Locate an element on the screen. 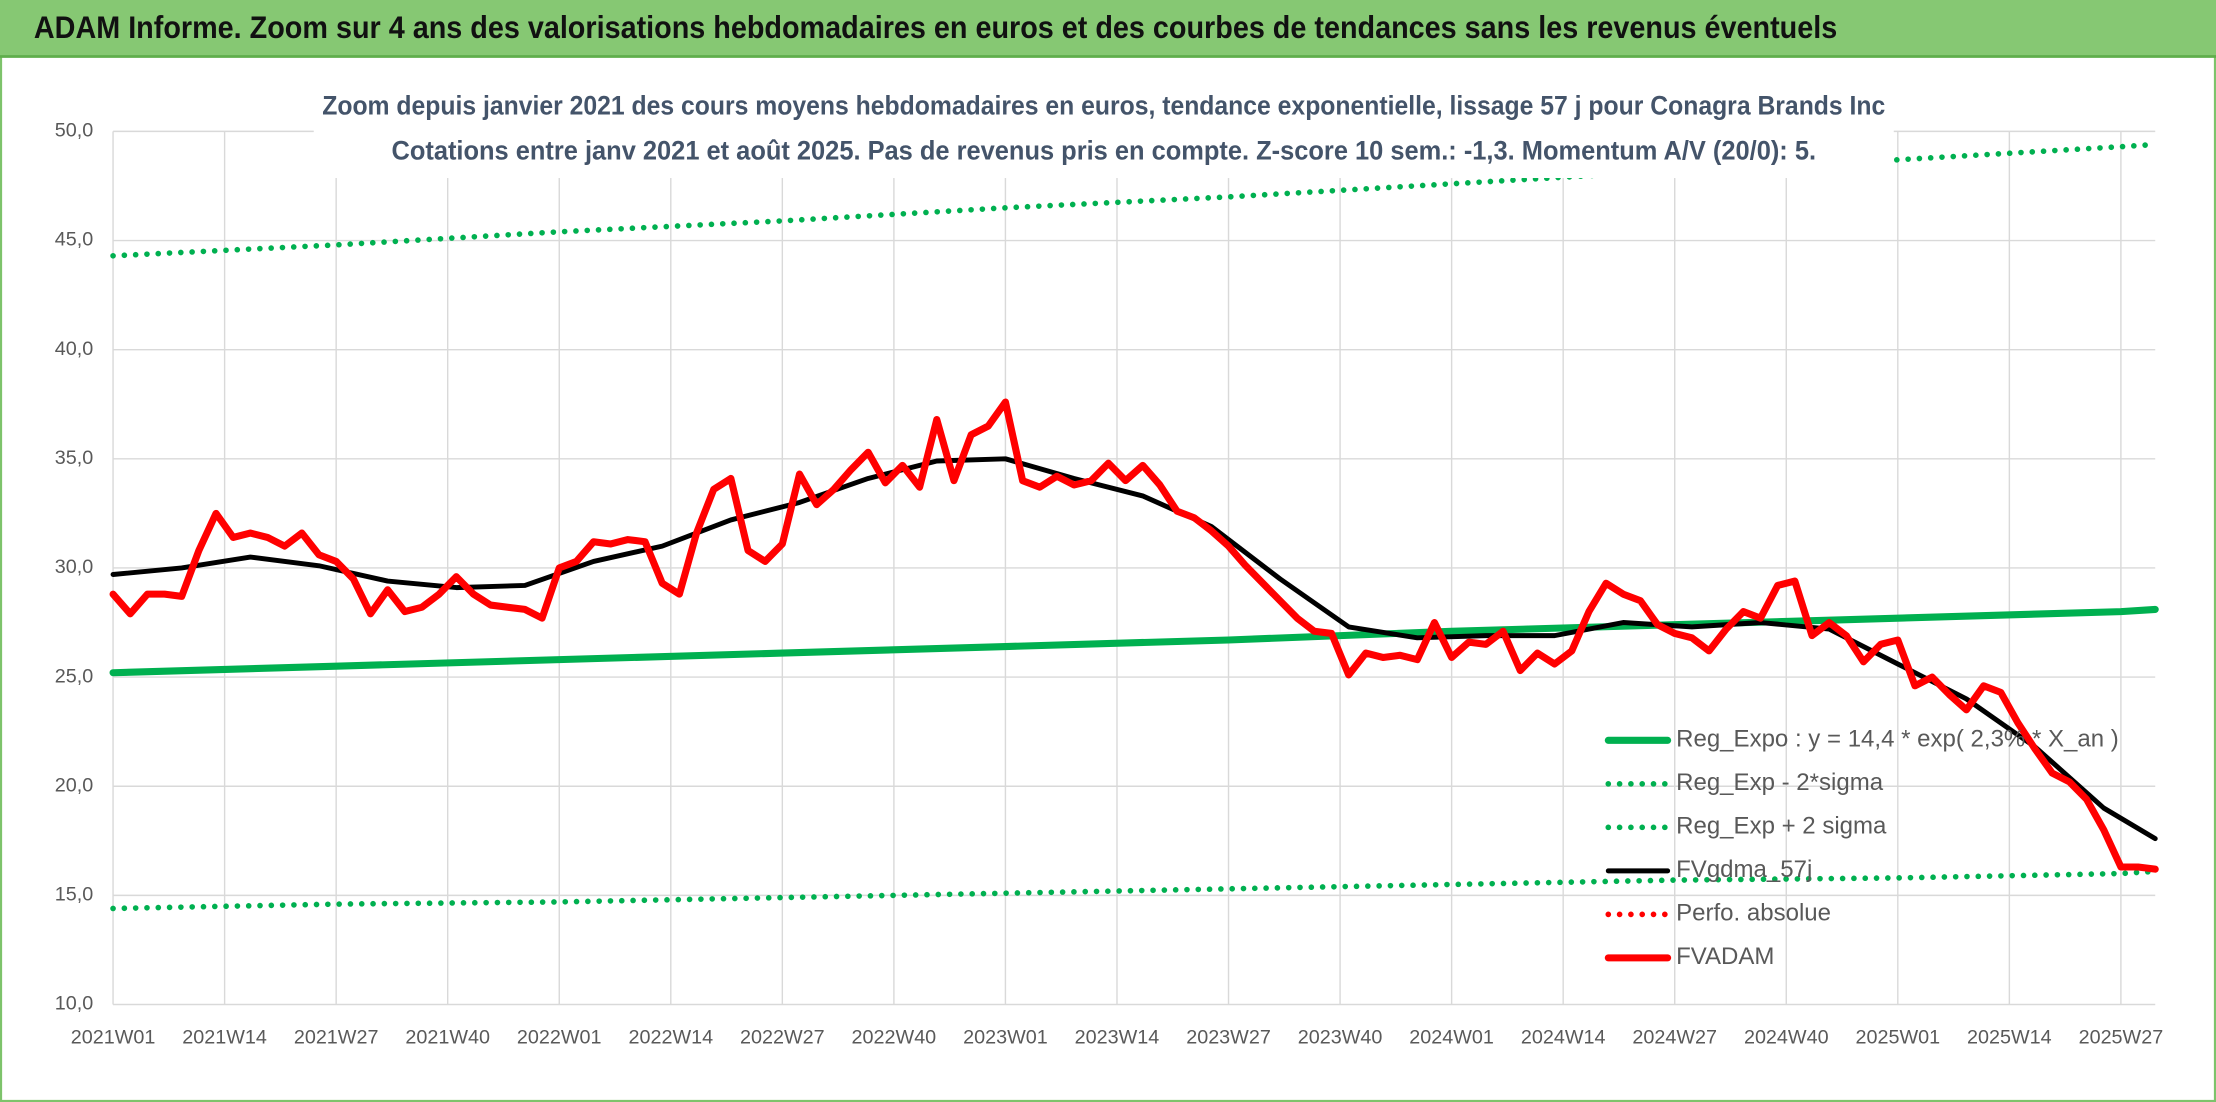 The width and height of the screenshot is (2216, 1102). legend-label: FVADAM is located at coordinates (1725, 956).